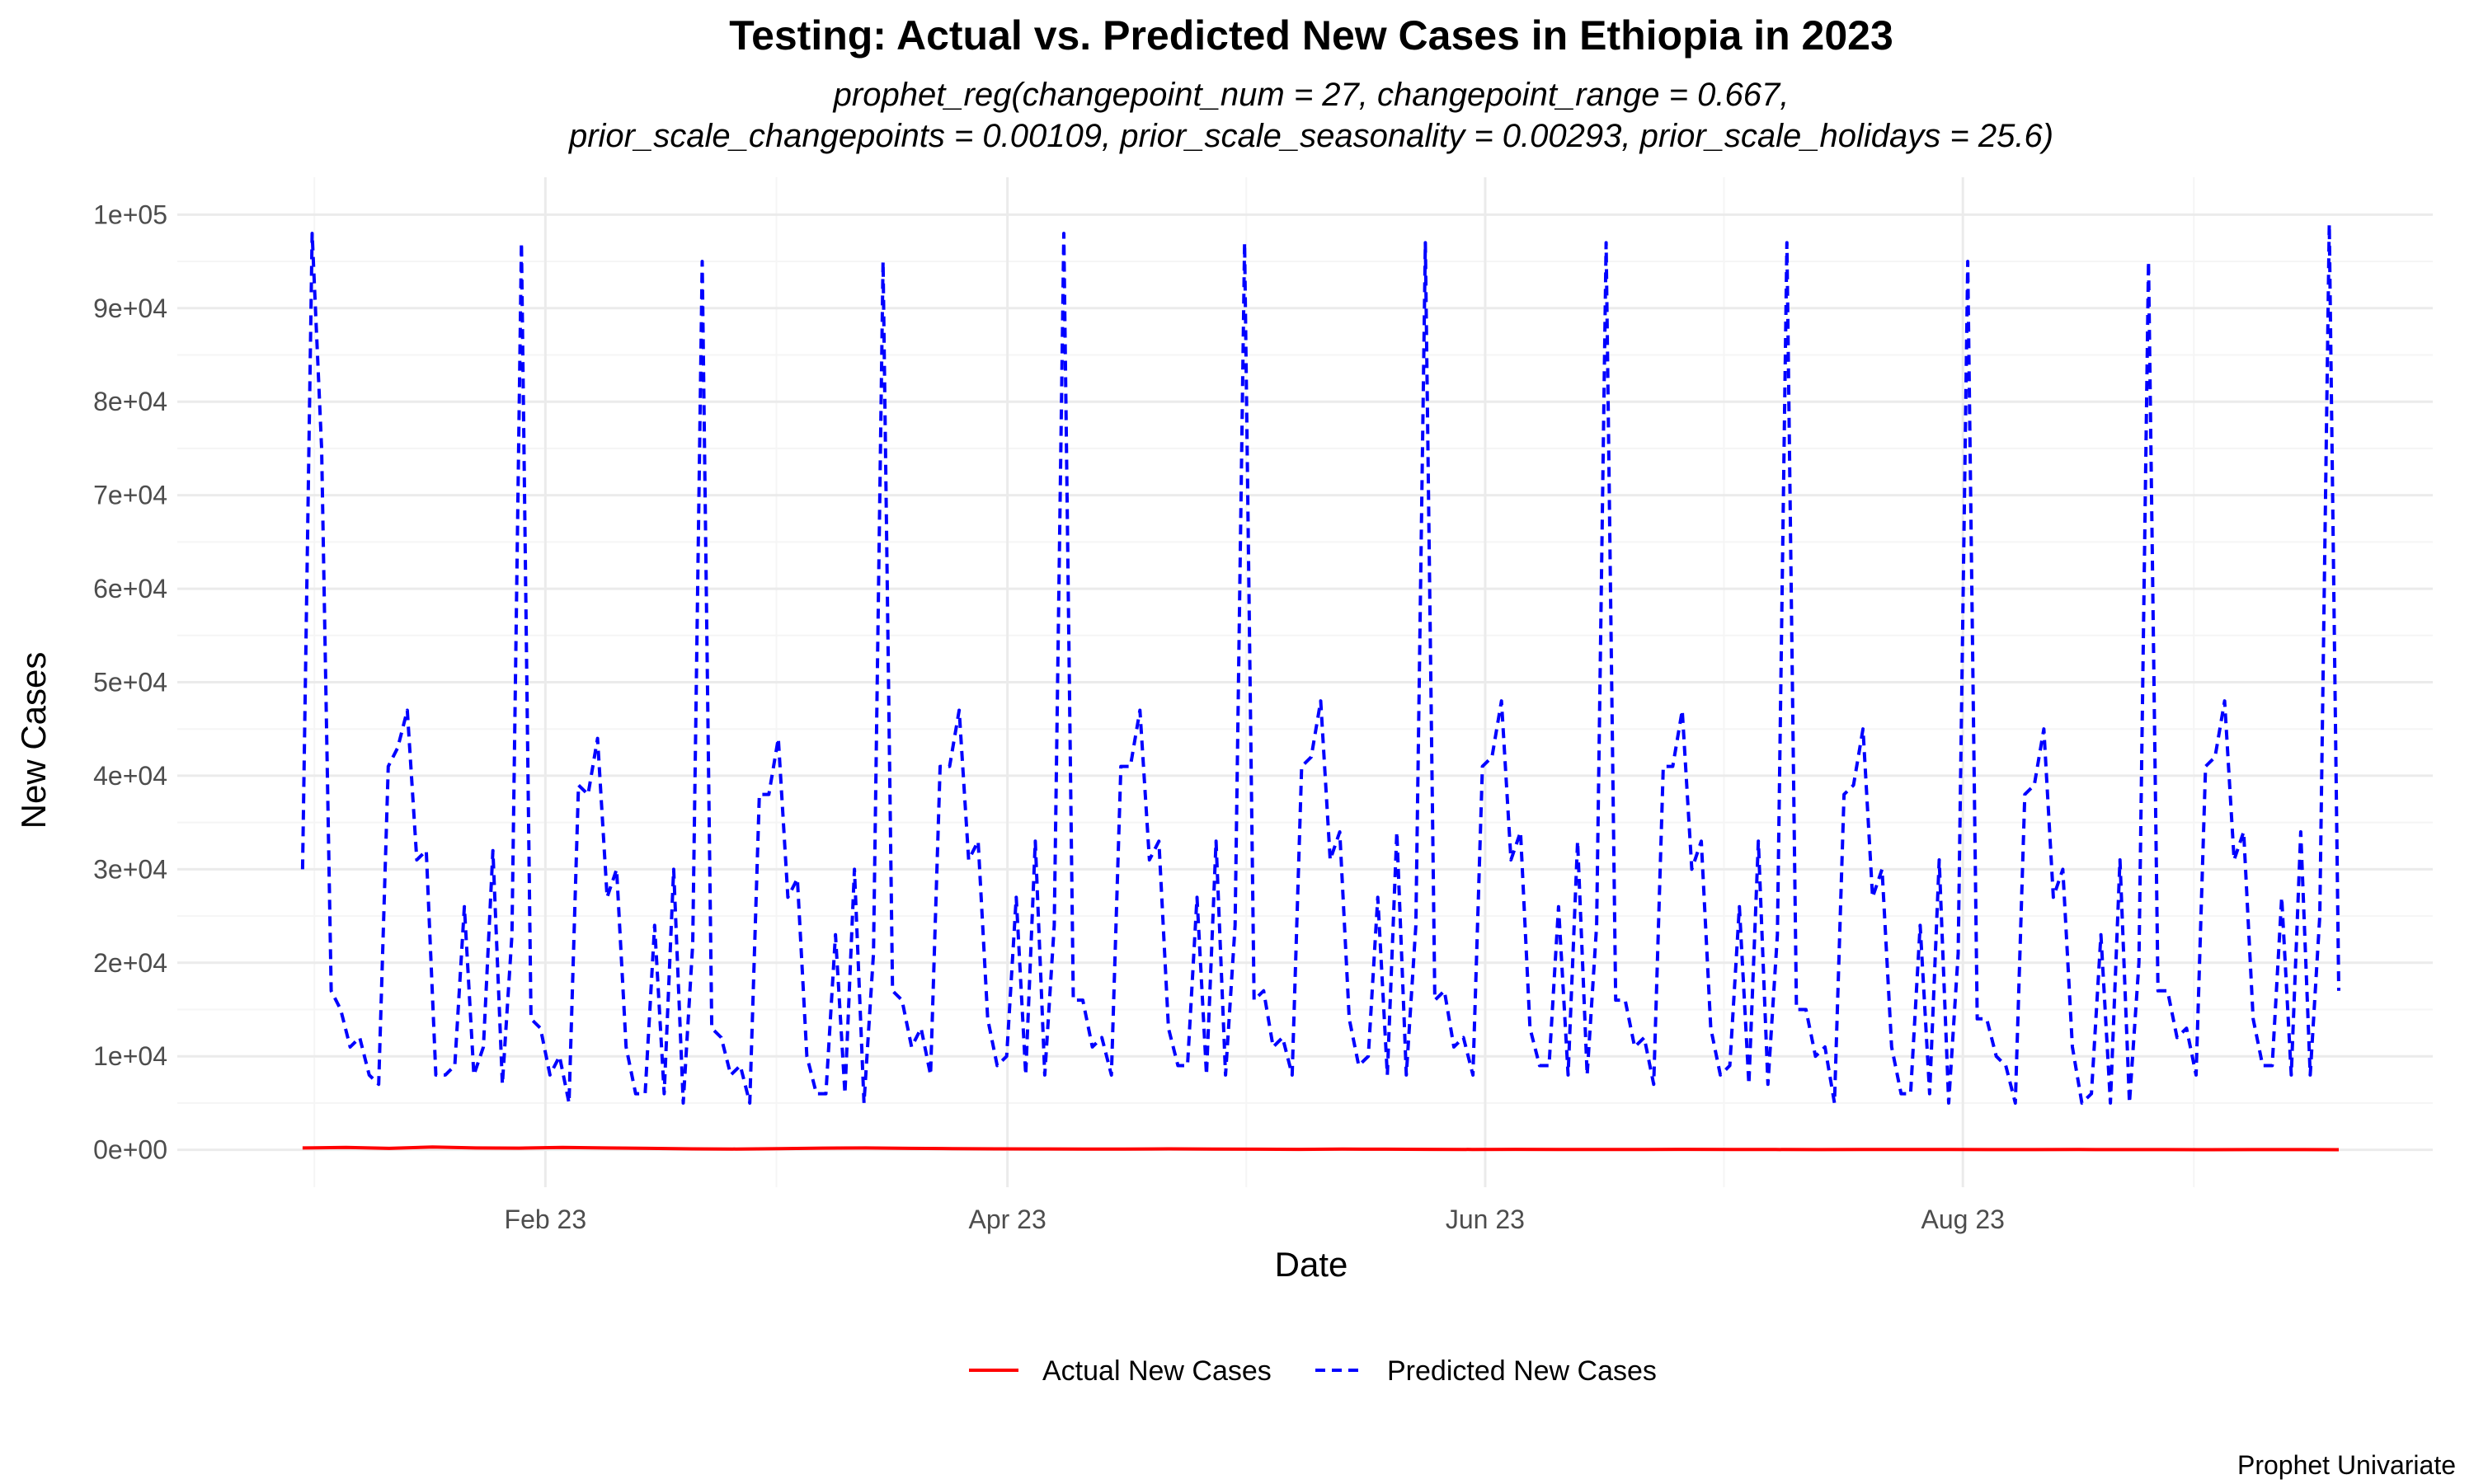  What do you see at coordinates (1485, 1219) in the screenshot?
I see `x-tick-label: Jun 23` at bounding box center [1485, 1219].